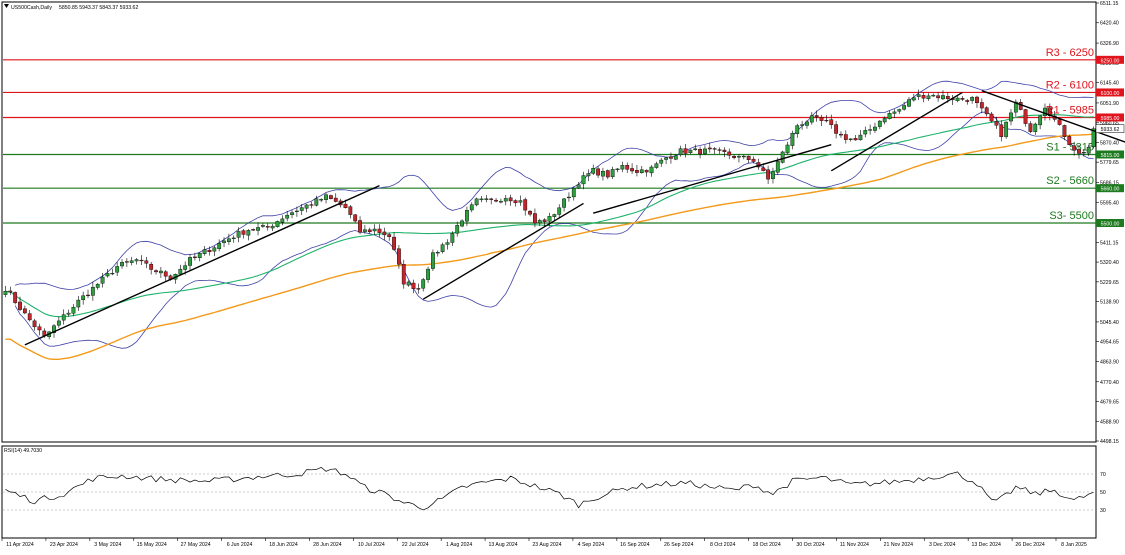 This screenshot has height=555, width=1125. Describe the element at coordinates (240, 545) in the screenshot. I see `x-tick-label: 6 Jun 2024` at that location.